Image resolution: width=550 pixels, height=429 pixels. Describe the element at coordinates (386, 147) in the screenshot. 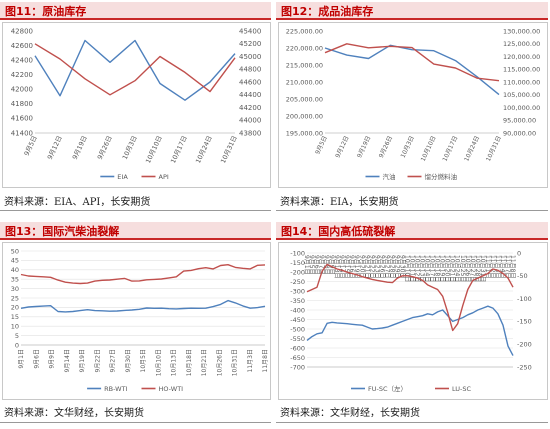

I see `x-tick-label: 9月26日` at that location.